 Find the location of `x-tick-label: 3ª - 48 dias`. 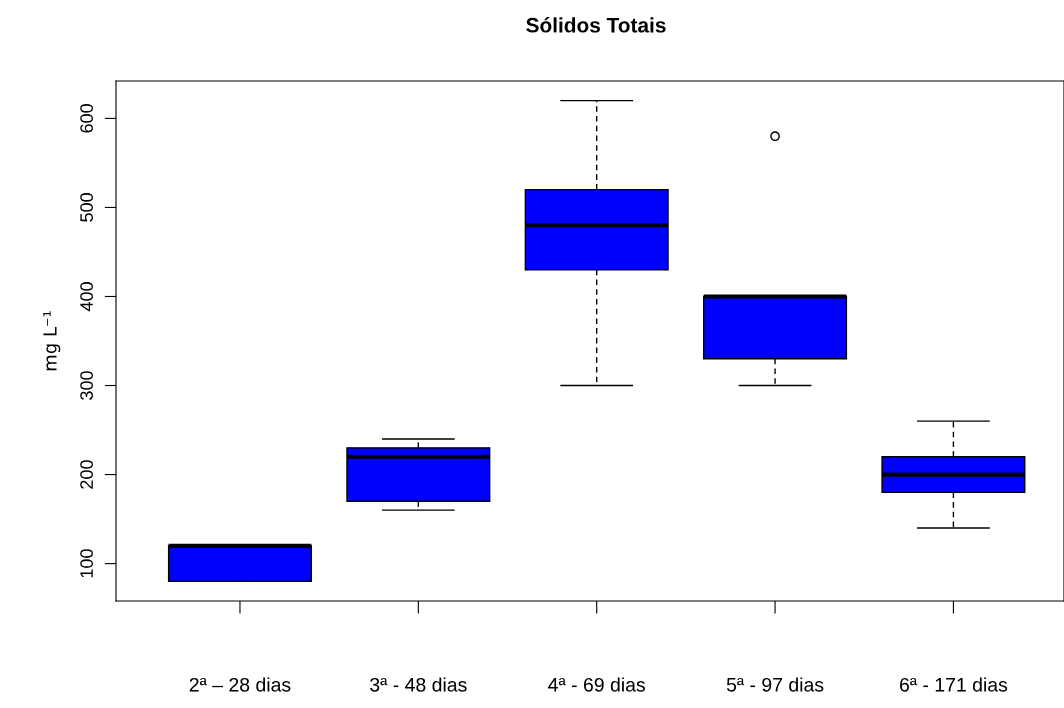

x-tick-label: 3ª - 48 dias is located at coordinates (418, 684).